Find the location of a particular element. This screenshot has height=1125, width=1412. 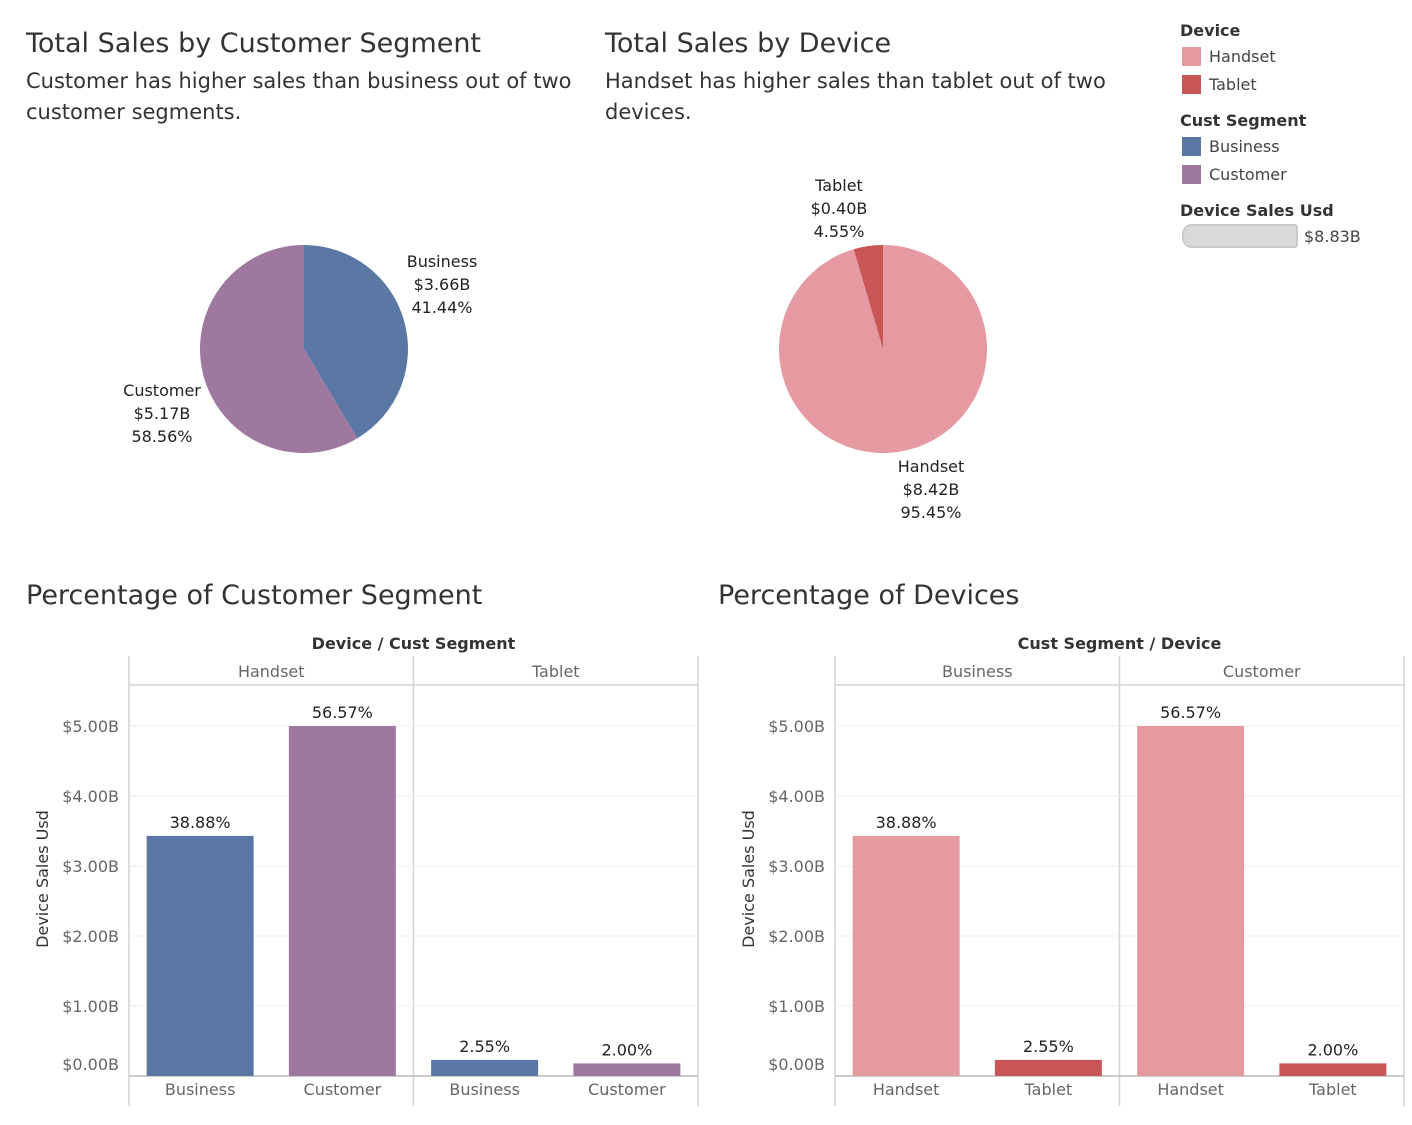

pie-label-pct-customer: 58.56% is located at coordinates (161, 436).